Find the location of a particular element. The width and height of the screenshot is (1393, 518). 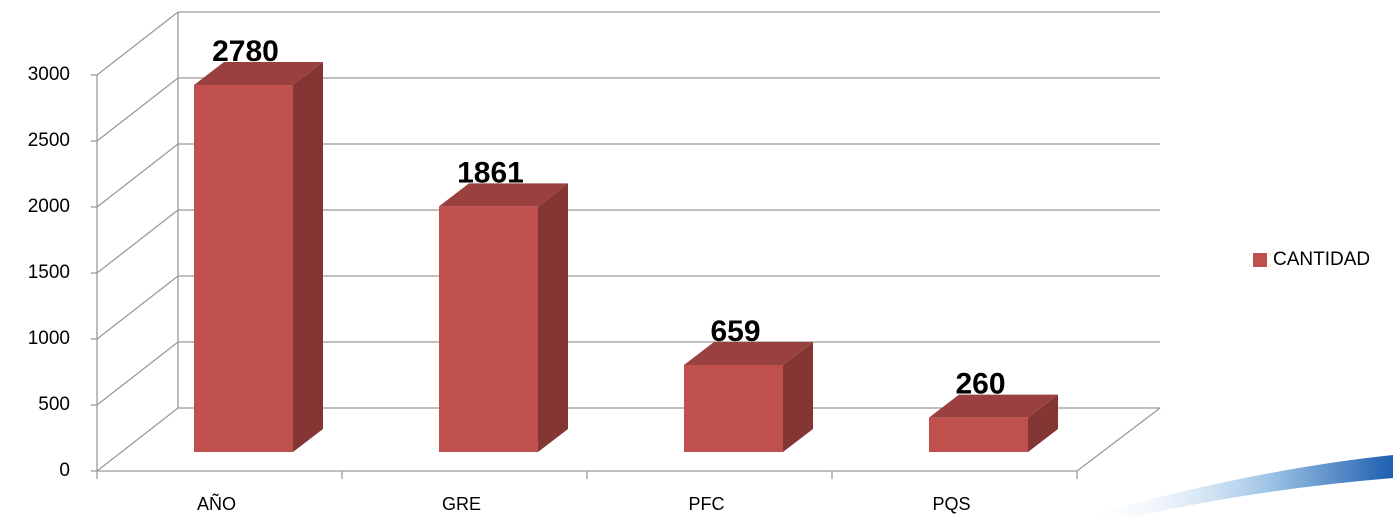

y-tick-label: 2000 is located at coordinates (49, 206).